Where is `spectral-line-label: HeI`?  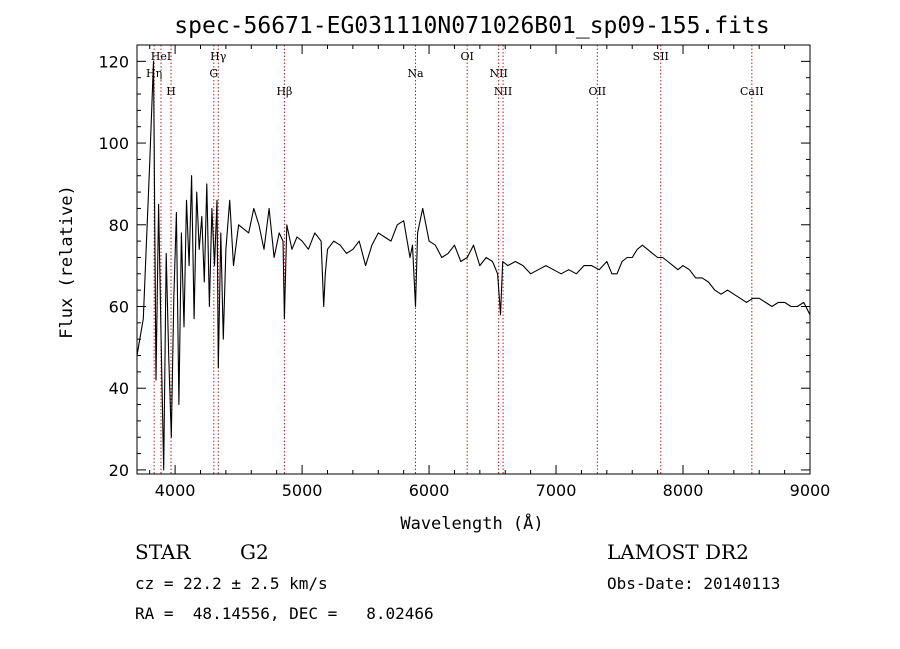 spectral-line-label: HeI is located at coordinates (161, 56).